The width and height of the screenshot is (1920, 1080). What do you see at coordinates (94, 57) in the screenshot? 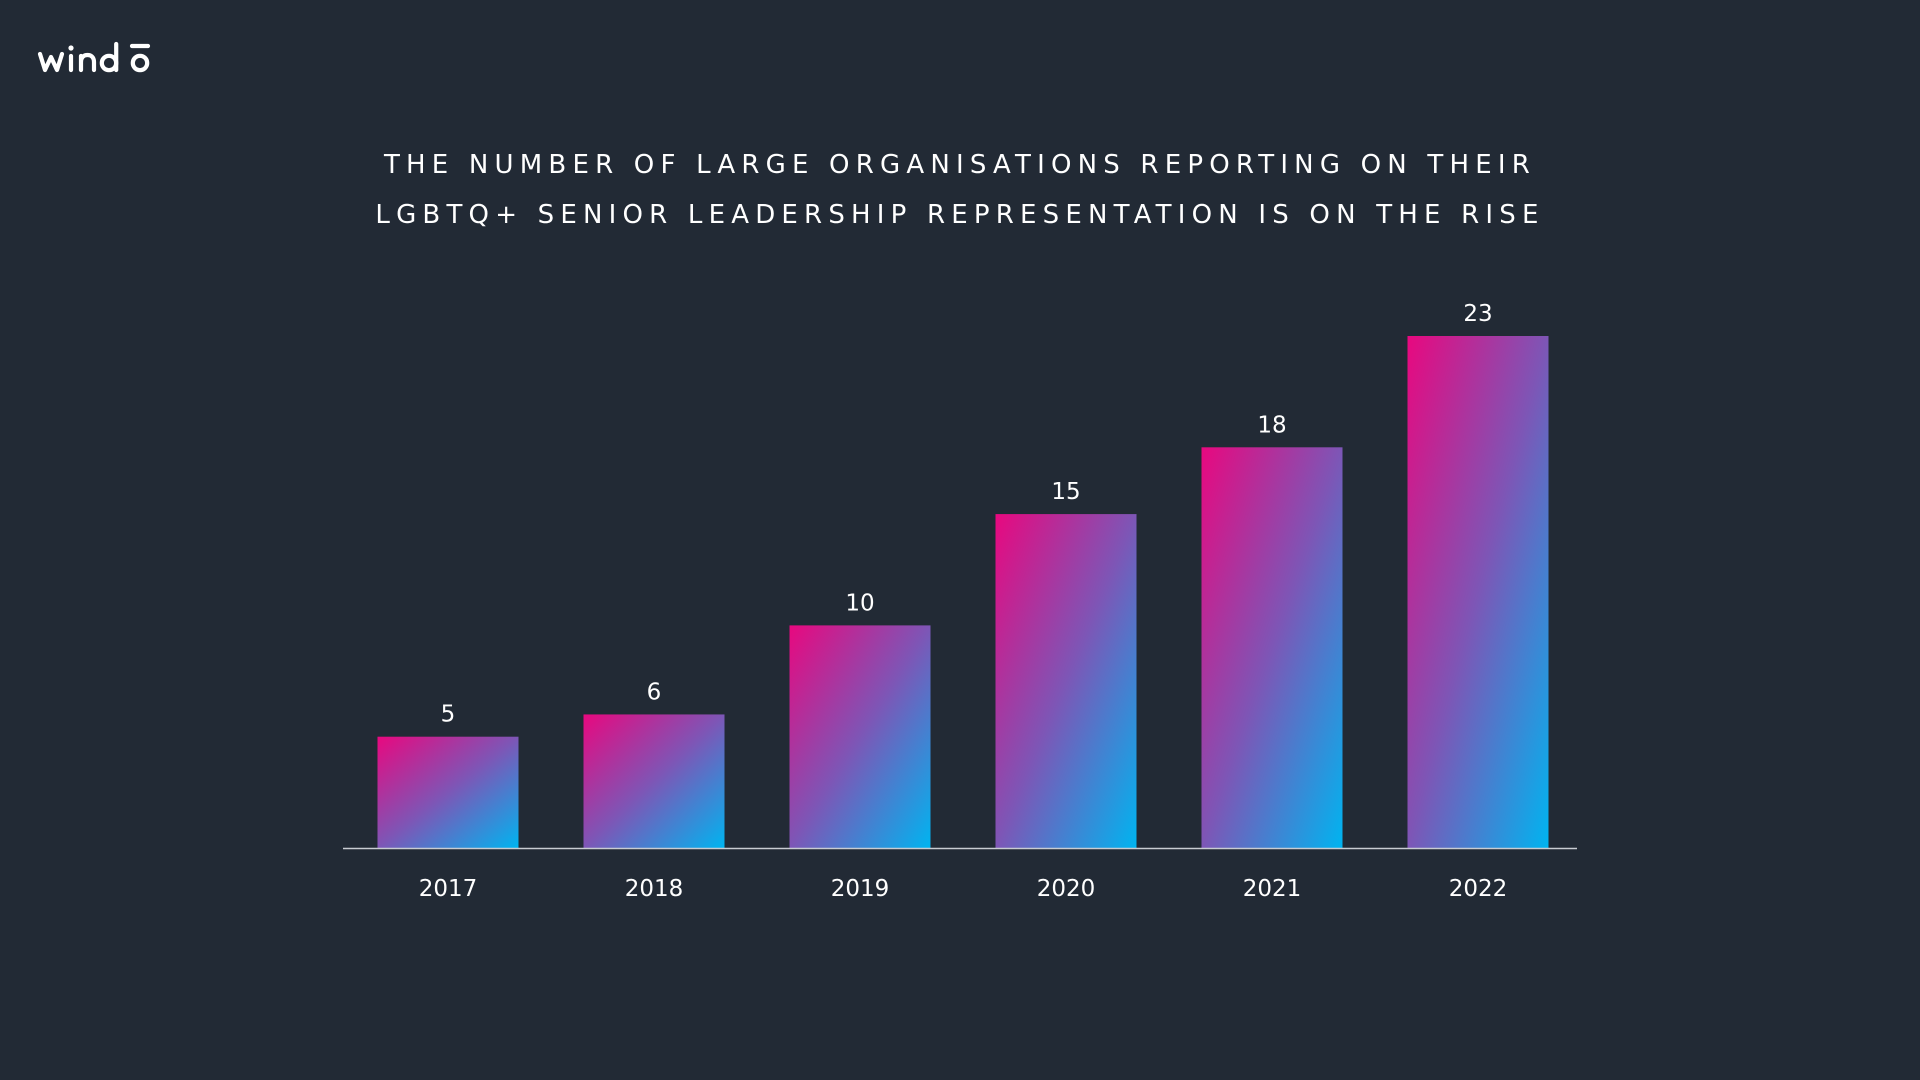
I see `windo-logo` at bounding box center [94, 57].